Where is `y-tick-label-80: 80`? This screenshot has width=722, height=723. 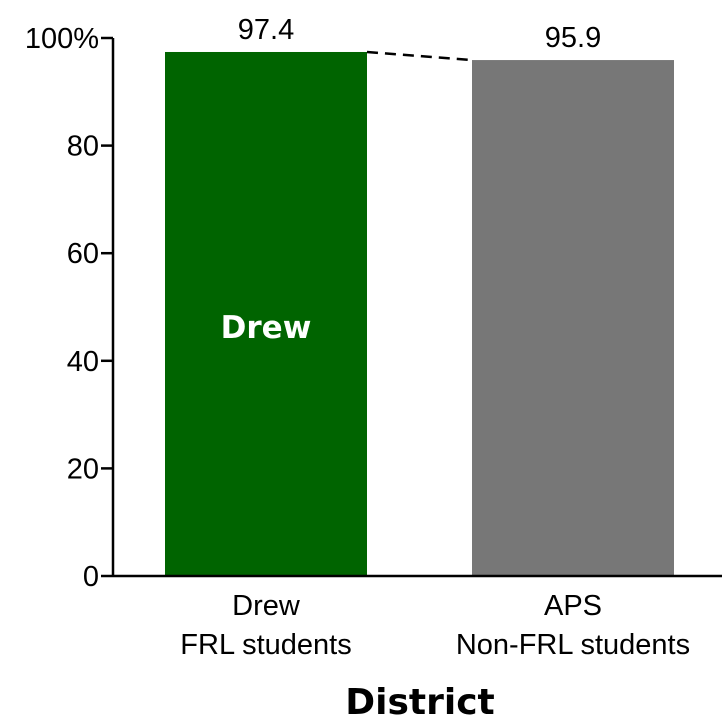
y-tick-label-80: 80 is located at coordinates (83, 147).